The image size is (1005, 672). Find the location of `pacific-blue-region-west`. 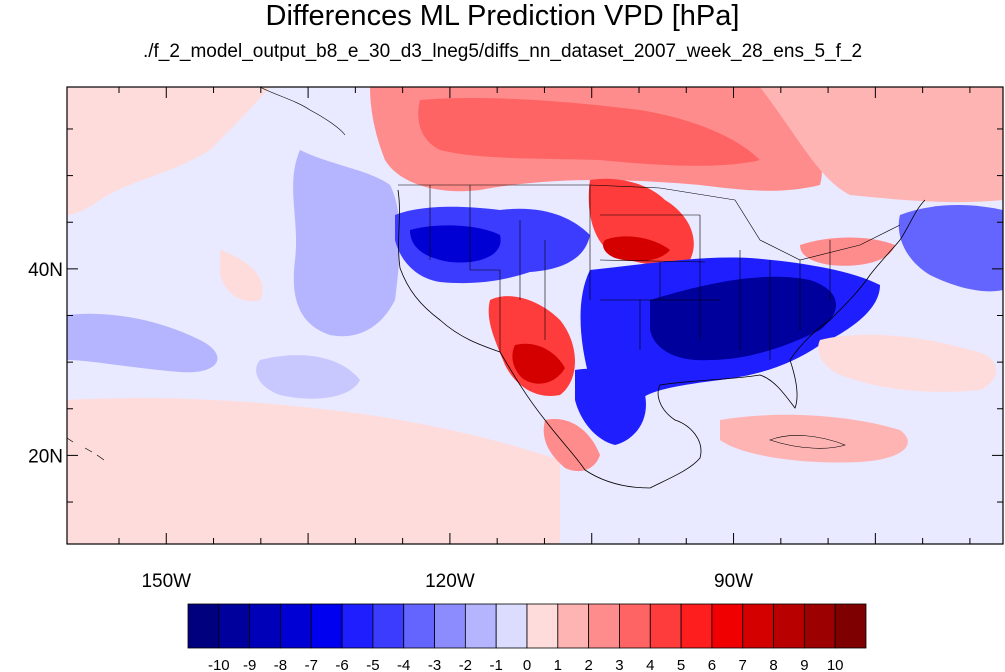

pacific-blue-region-west is located at coordinates (142, 343).